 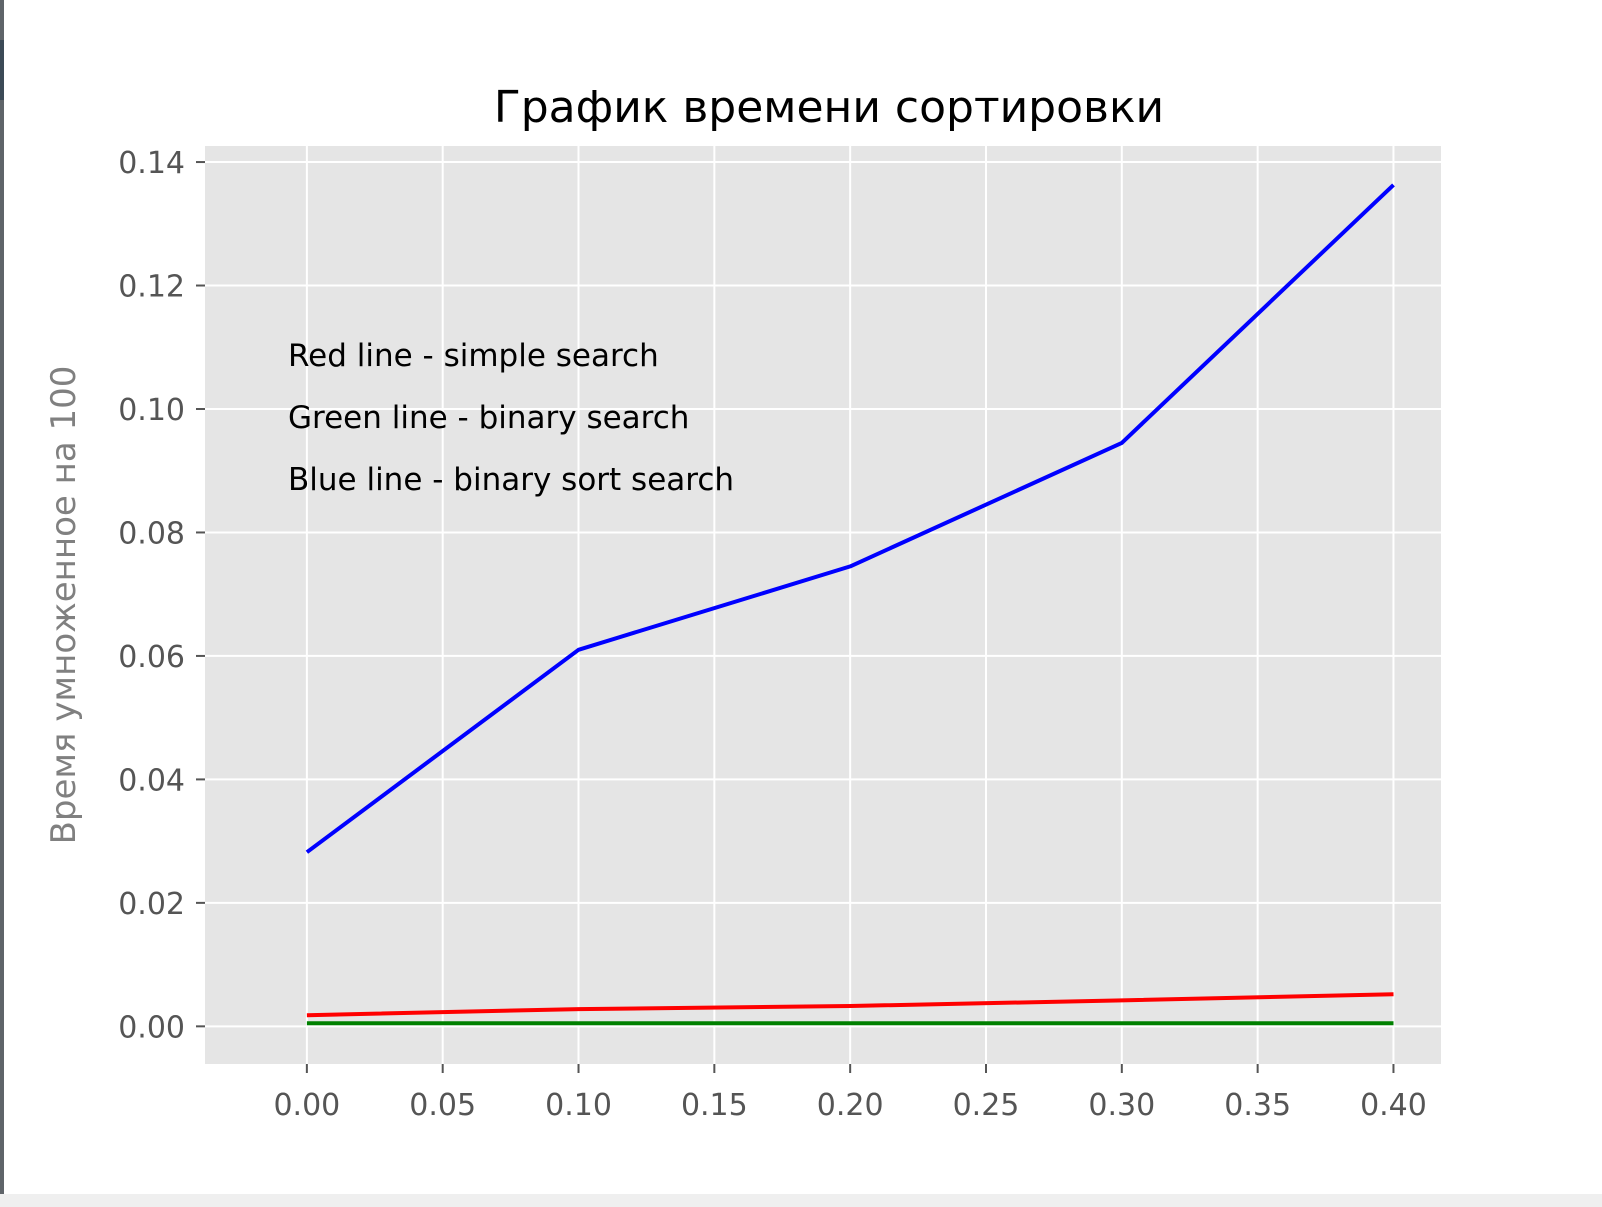 What do you see at coordinates (151, 533) in the screenshot?
I see `y-tick-label: 0.08` at bounding box center [151, 533].